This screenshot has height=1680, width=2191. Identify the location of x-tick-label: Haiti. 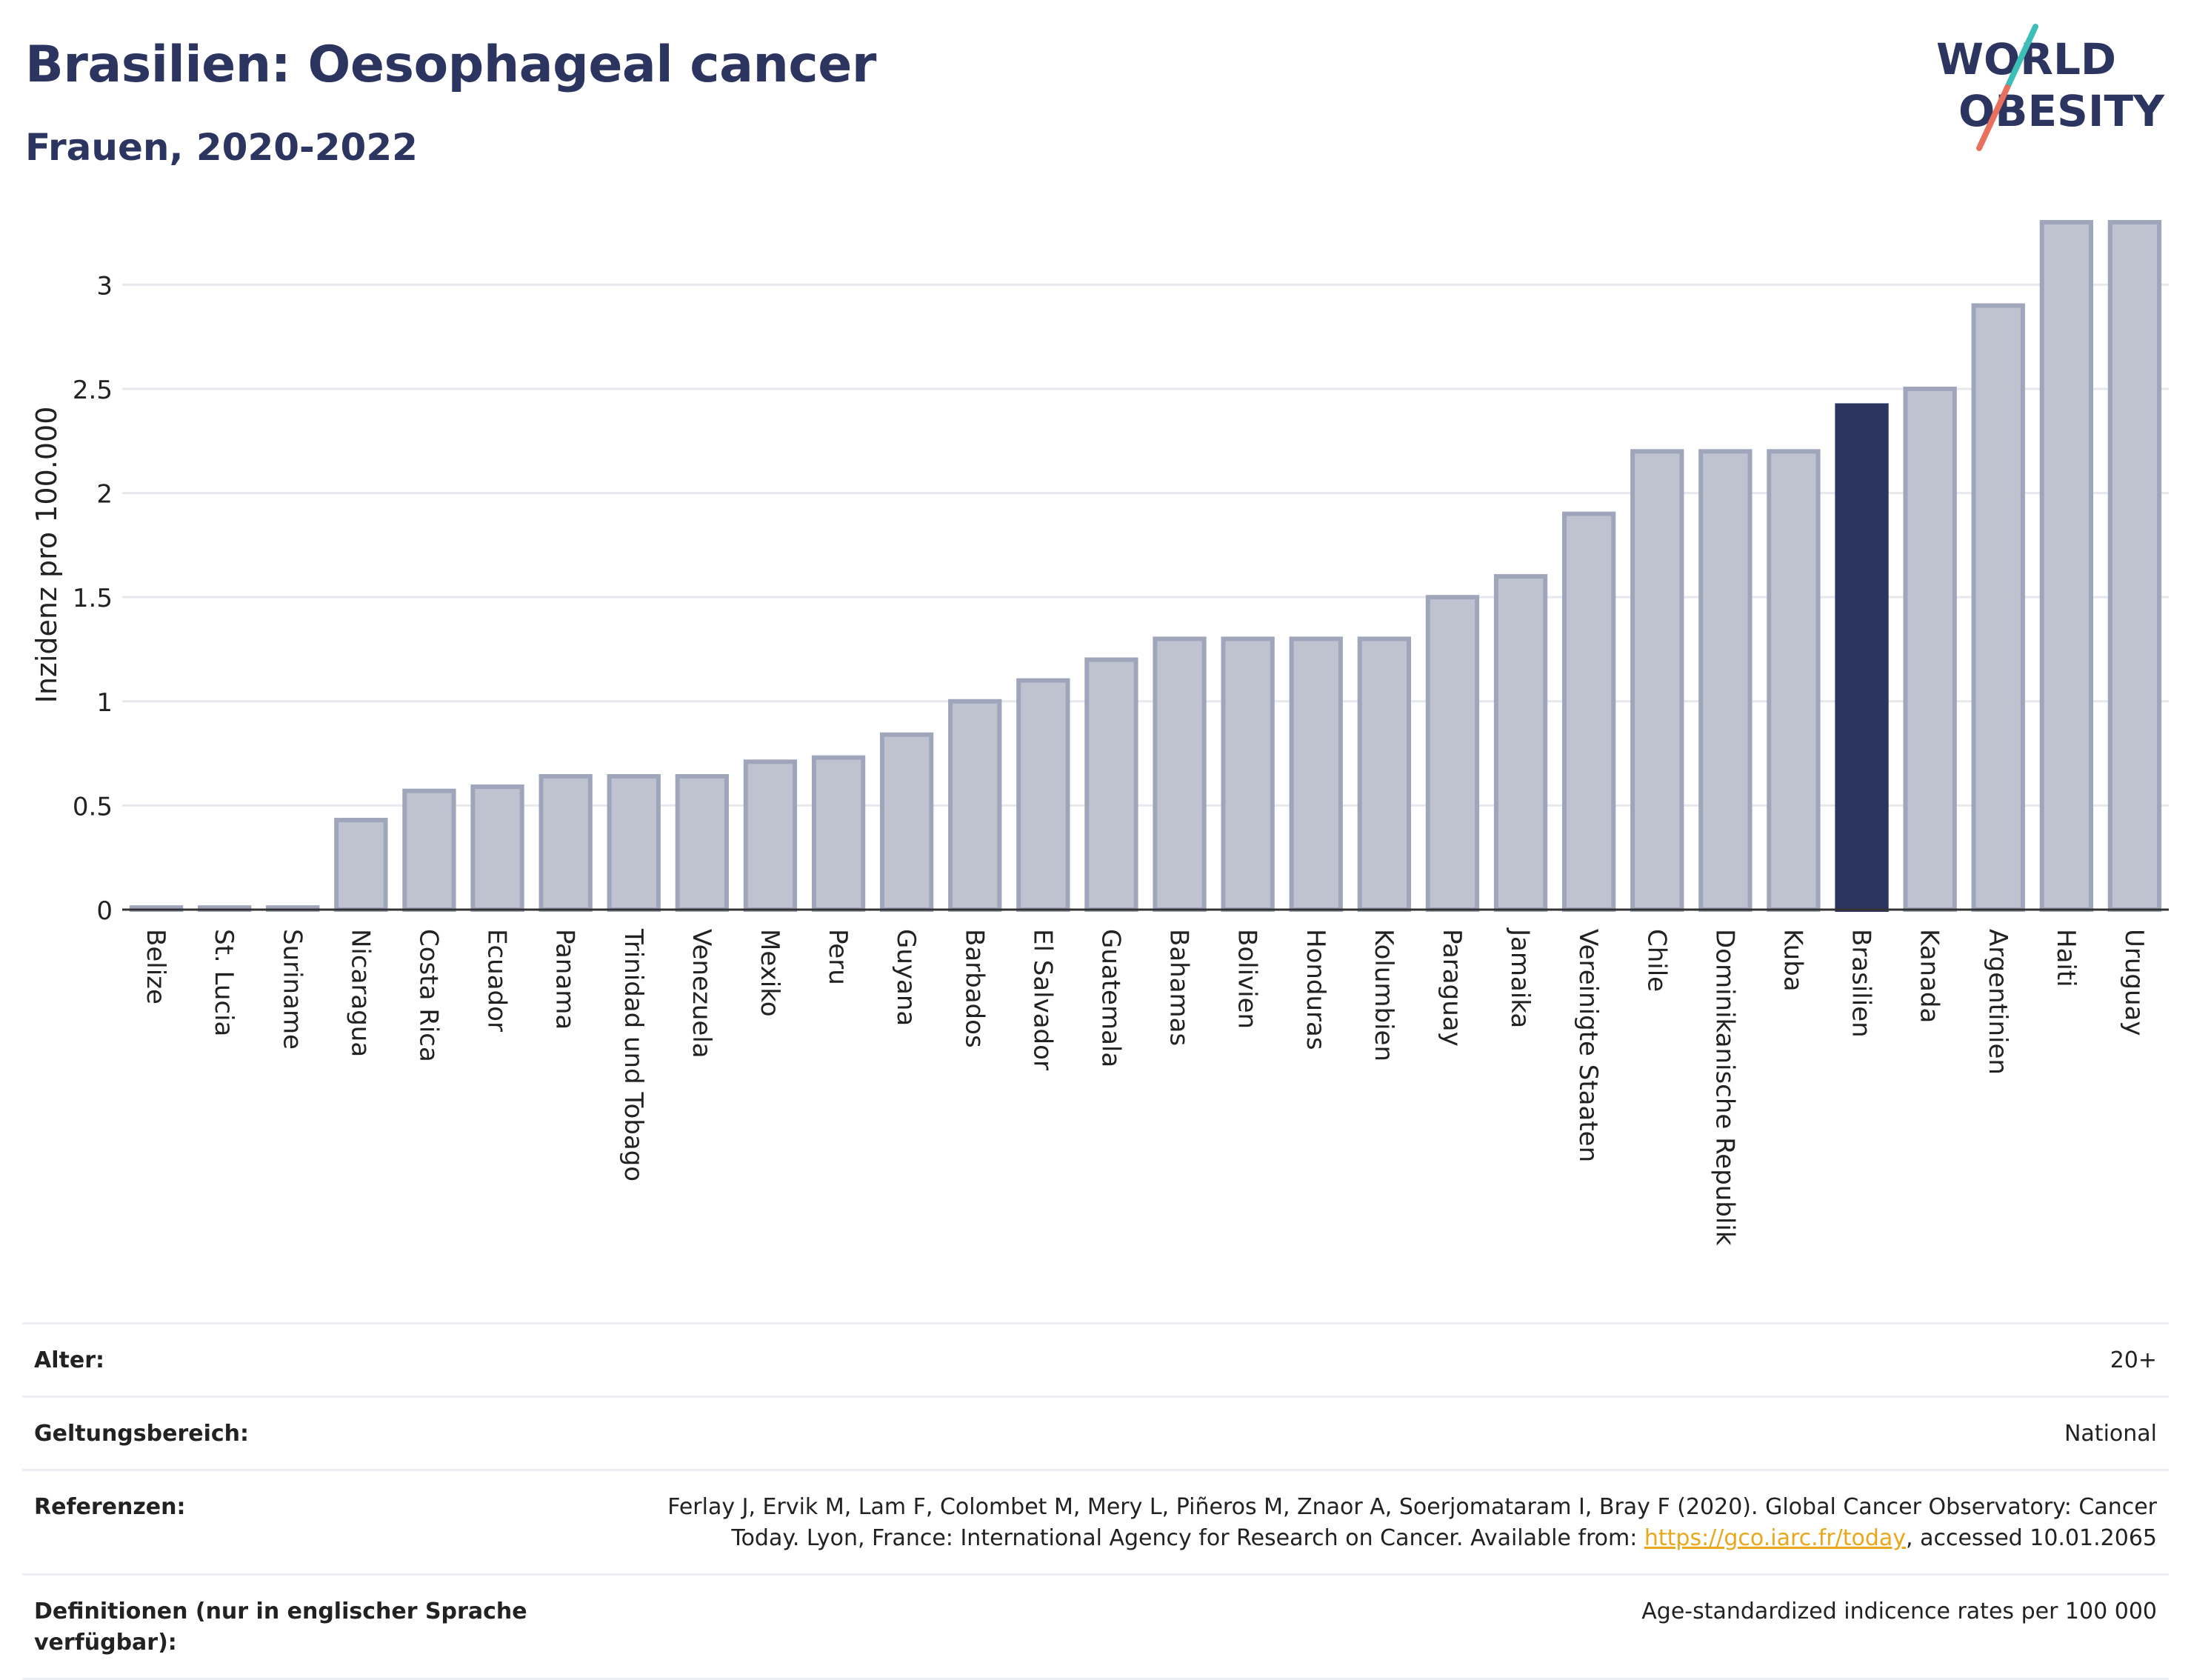
(2066, 958).